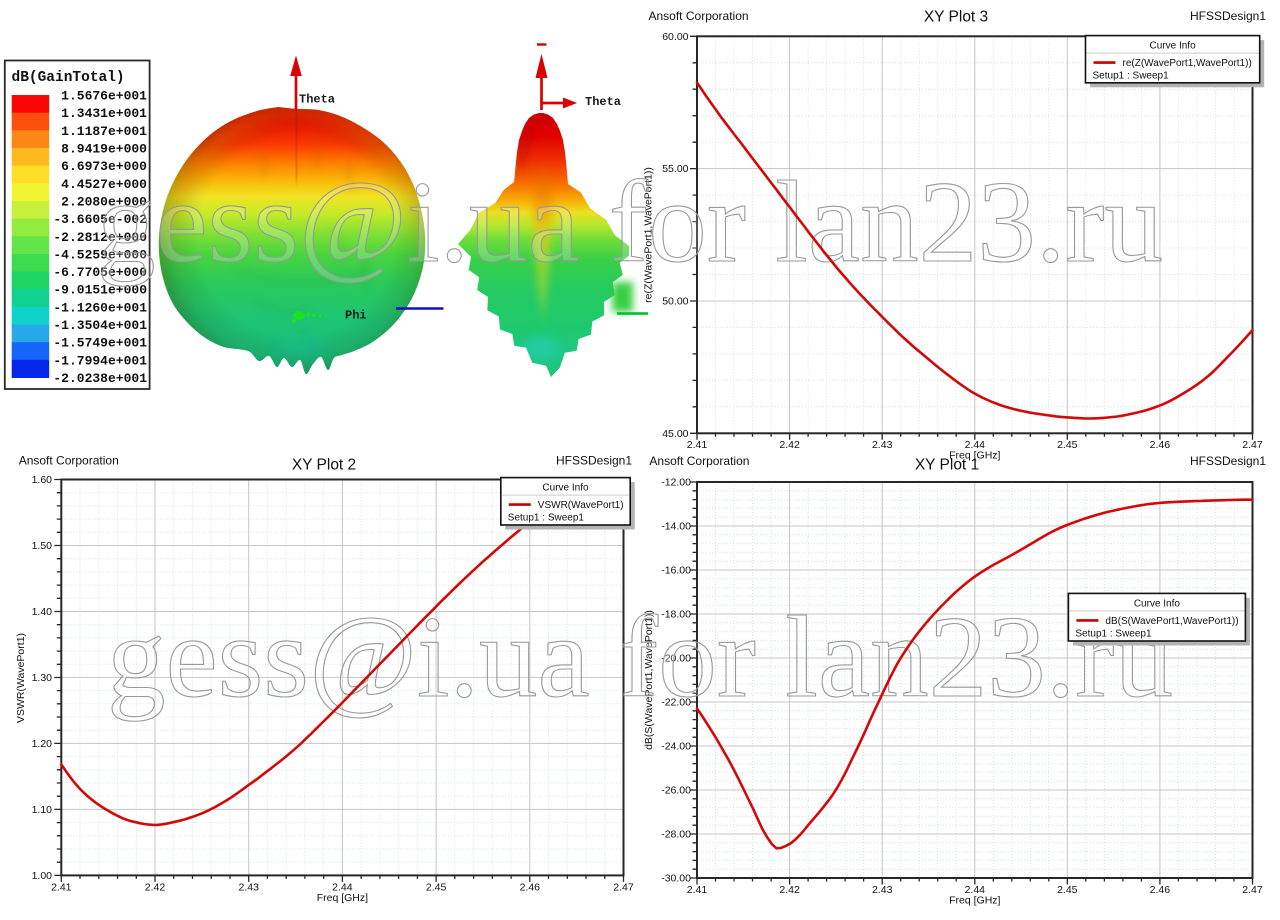 Image resolution: width=1280 pixels, height=920 pixels. I want to click on svg-text: 8.9419e+000, so click(104, 149).